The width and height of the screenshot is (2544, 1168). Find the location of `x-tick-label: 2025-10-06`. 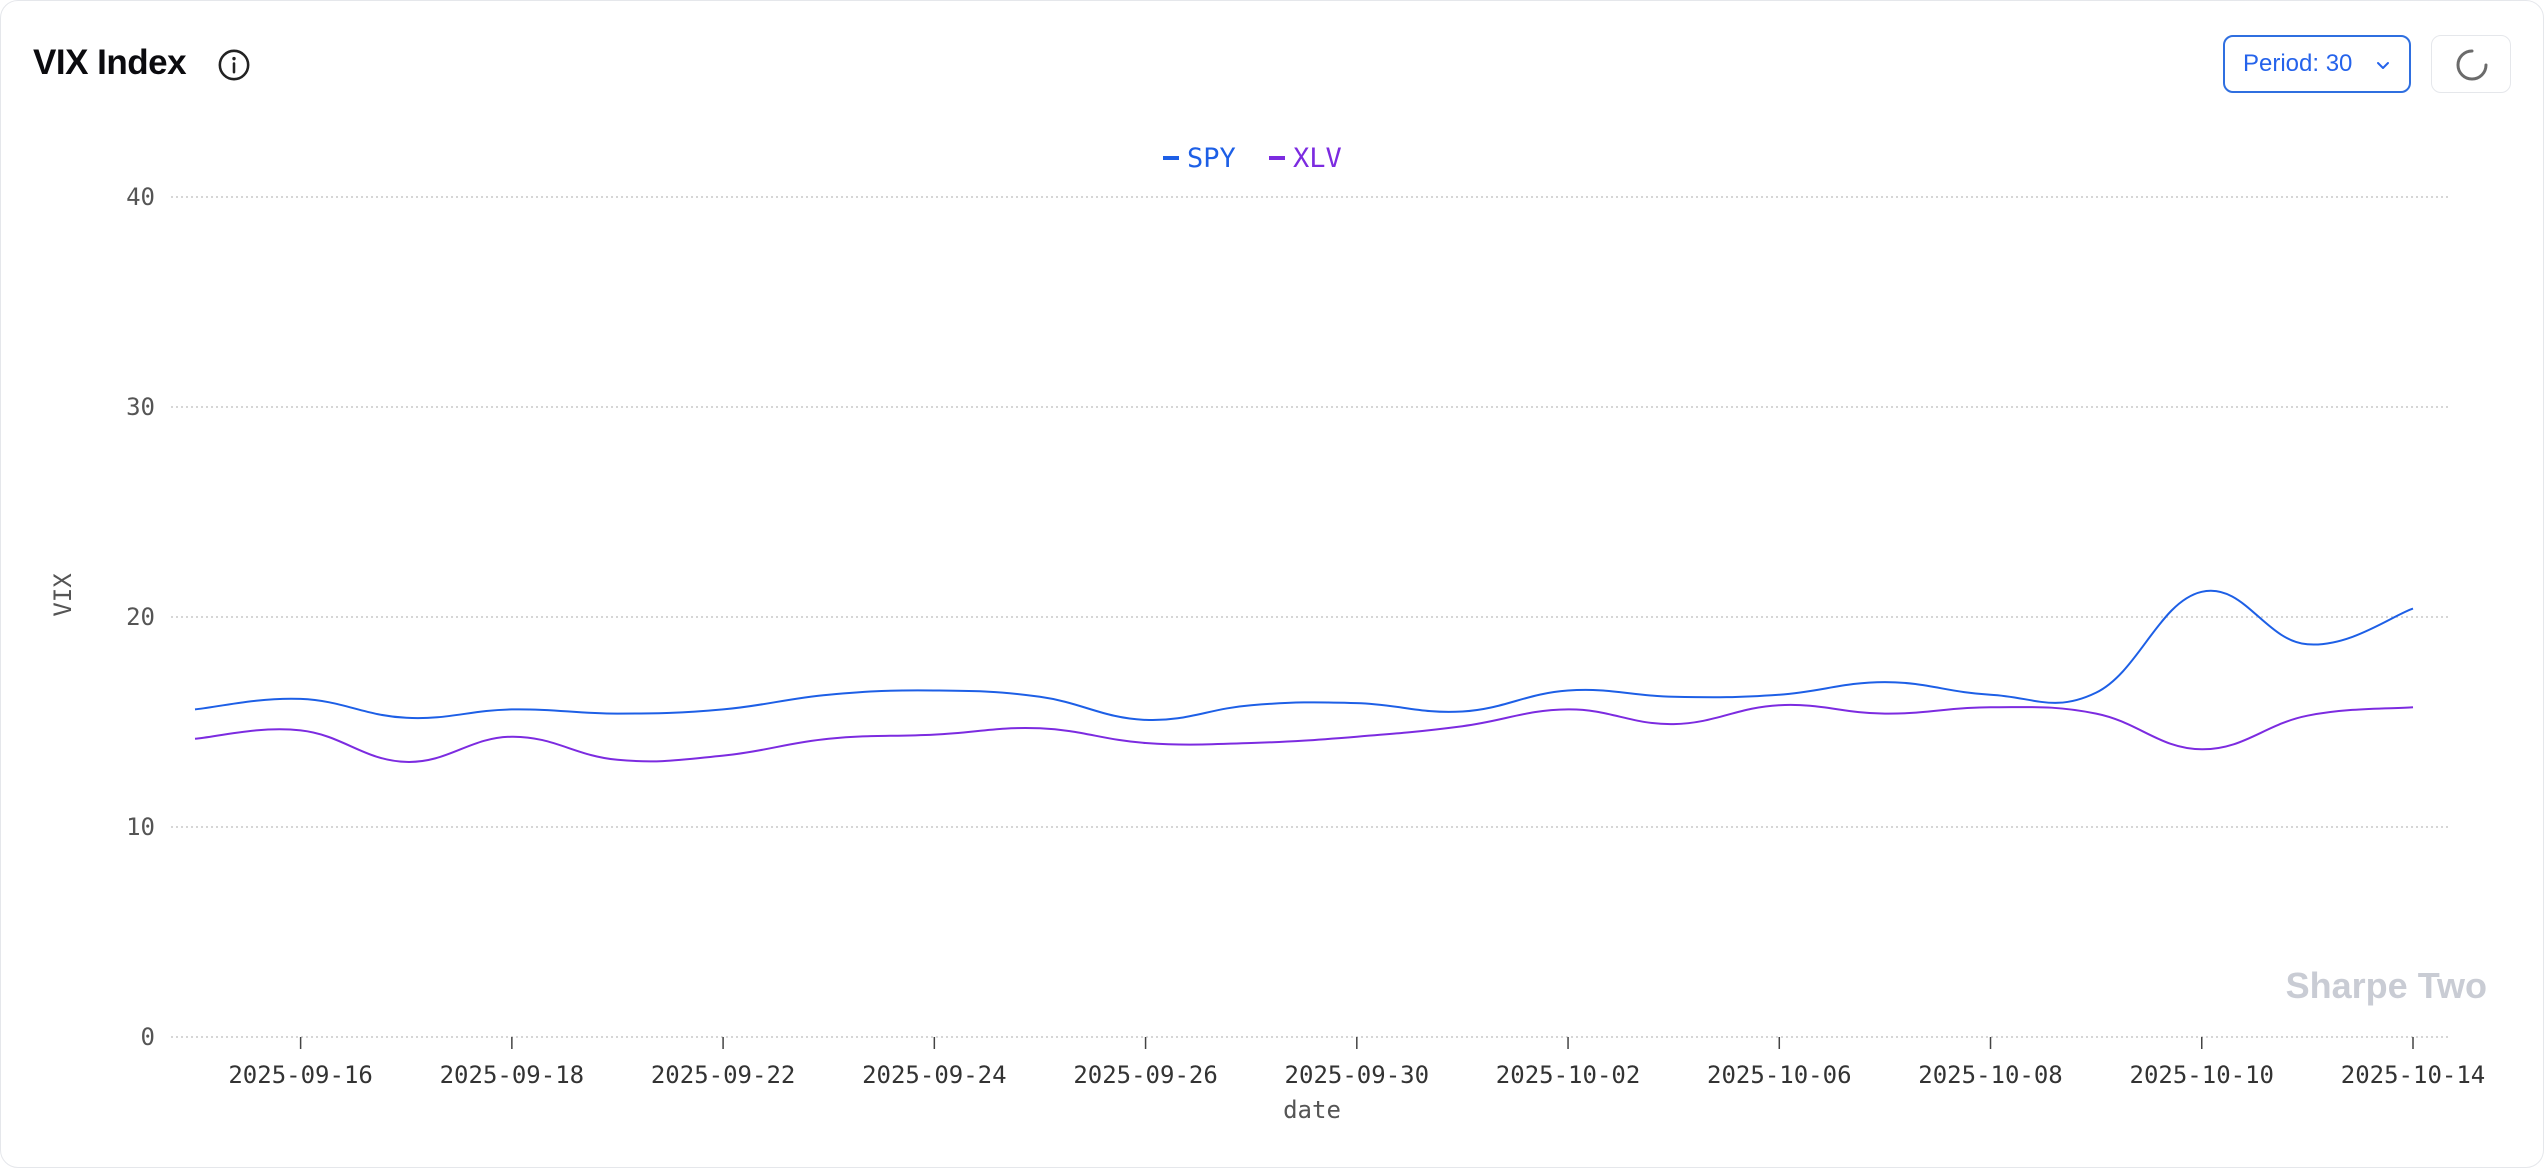

x-tick-label: 2025-10-06 is located at coordinates (1779, 1075).